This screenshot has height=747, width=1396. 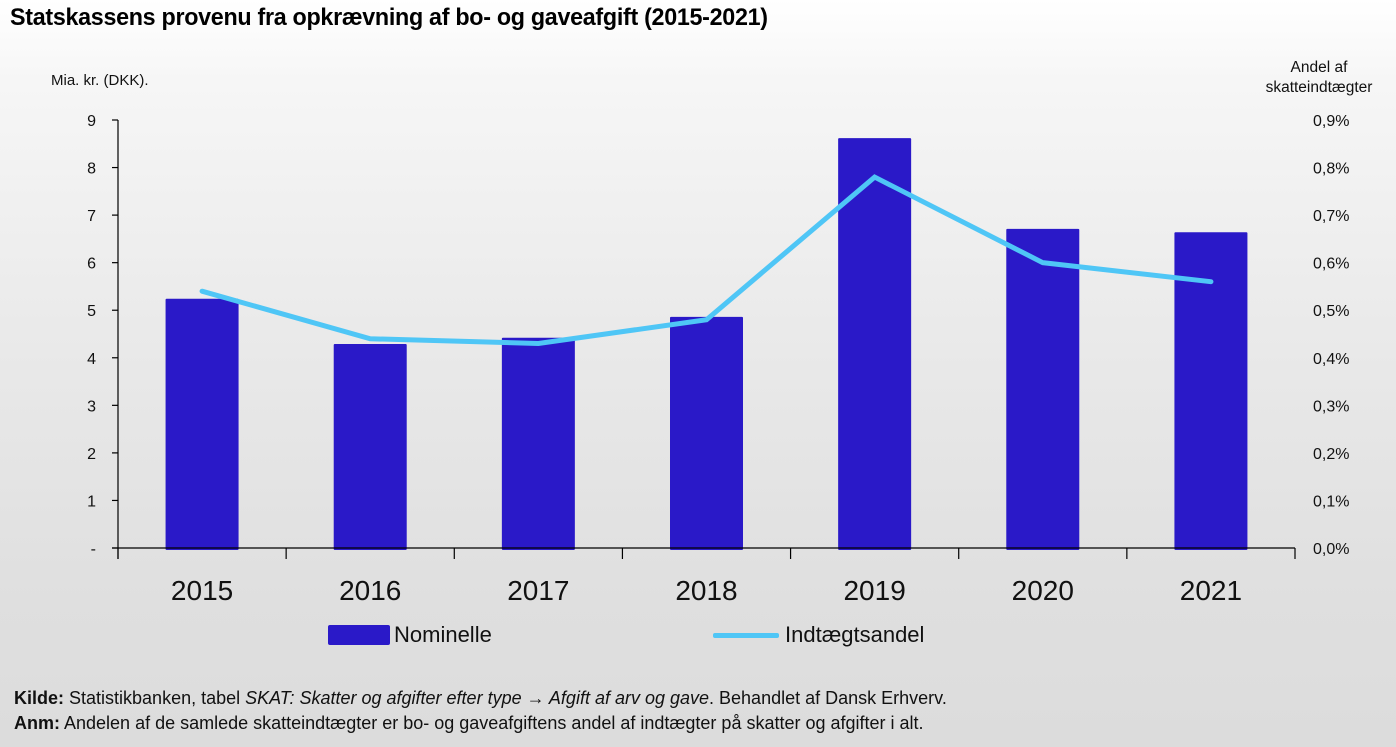 What do you see at coordinates (1331, 335) in the screenshot?
I see `right-axis-ticks: 0,0% 0,1% 0,2% 0,3% 0,4% 0,5% 0,6% 0,7% 0,8% 0,9%` at bounding box center [1331, 335].